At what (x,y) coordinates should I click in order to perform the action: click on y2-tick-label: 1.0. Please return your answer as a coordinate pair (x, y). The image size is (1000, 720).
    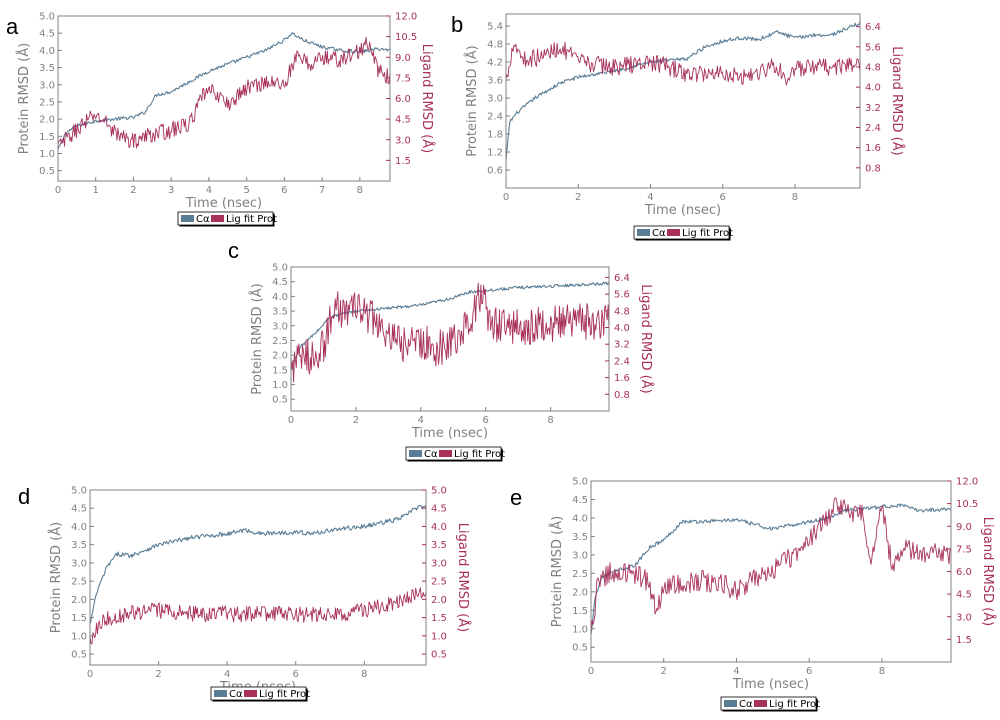
    Looking at the image, I should click on (439, 636).